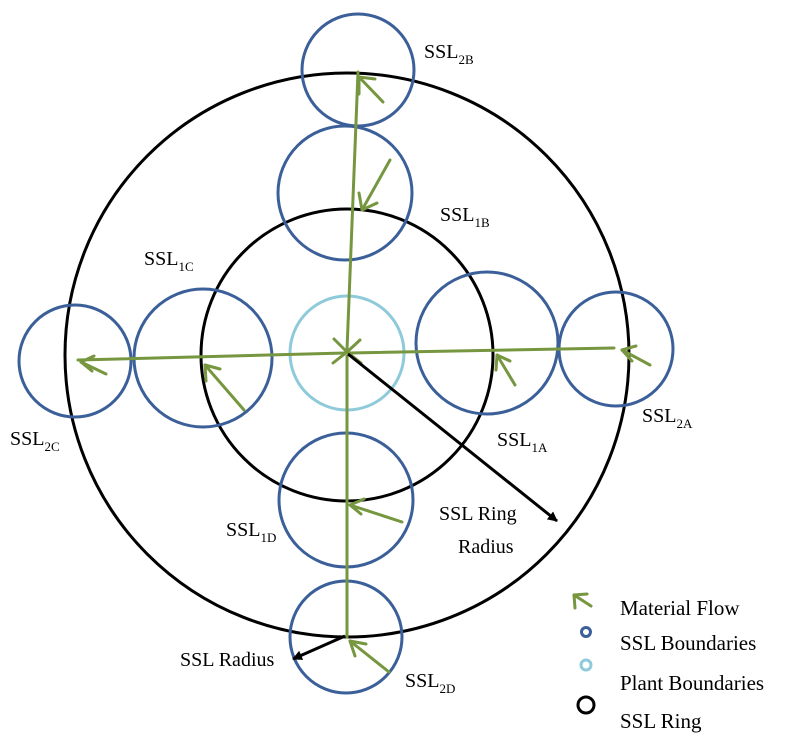  Describe the element at coordinates (478, 514) in the screenshot. I see `label-ssl-ring-radius-line1: SSL Ring` at that location.